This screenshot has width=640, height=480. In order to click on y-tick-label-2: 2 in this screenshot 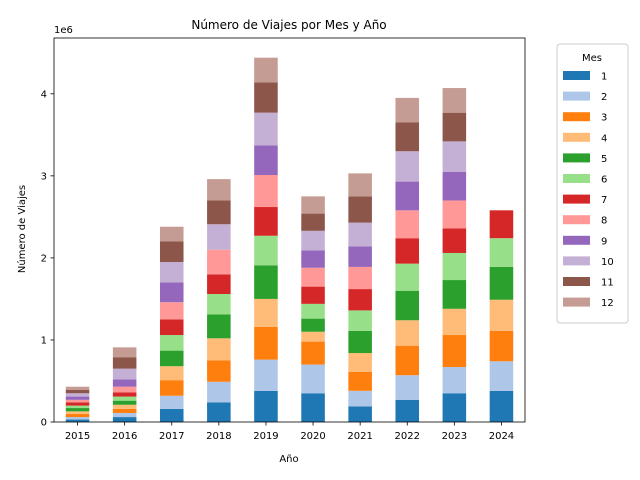, I will do `click(44, 258)`.